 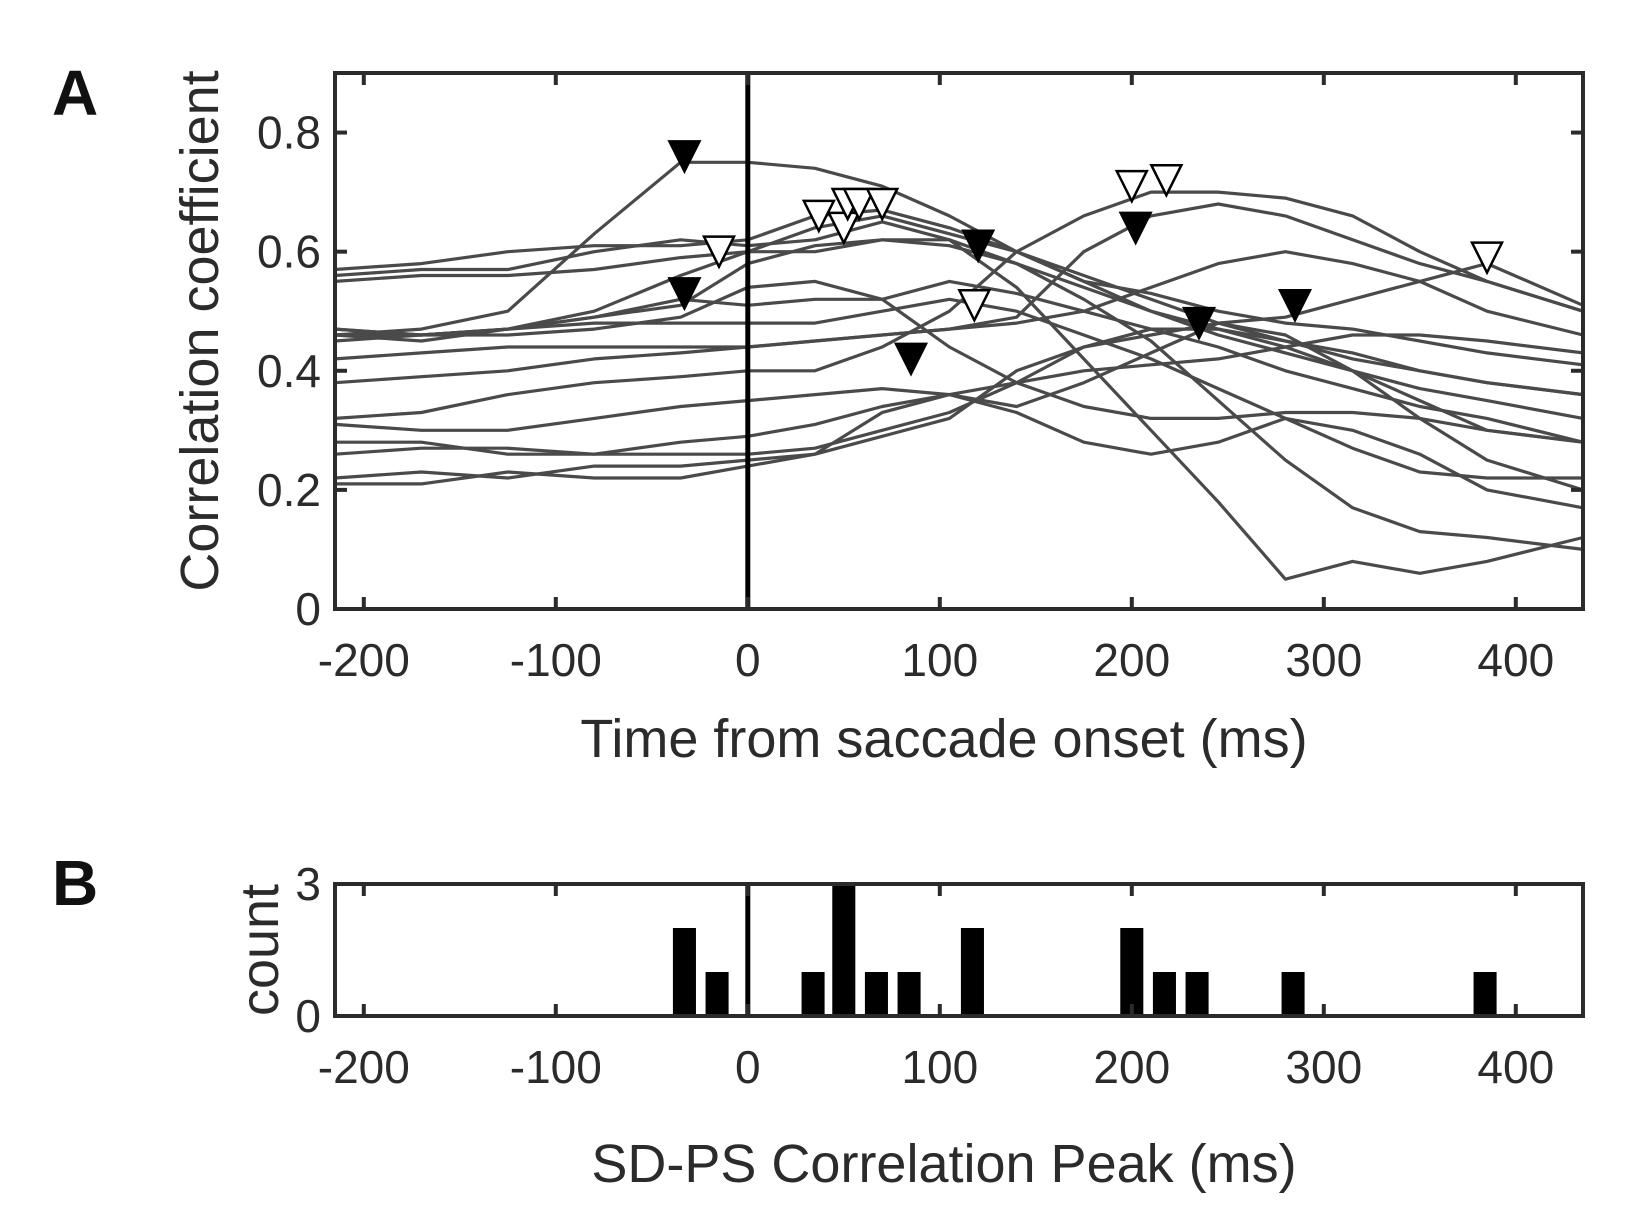 What do you see at coordinates (308, 884) in the screenshot?
I see `y-tick-label: 3` at bounding box center [308, 884].